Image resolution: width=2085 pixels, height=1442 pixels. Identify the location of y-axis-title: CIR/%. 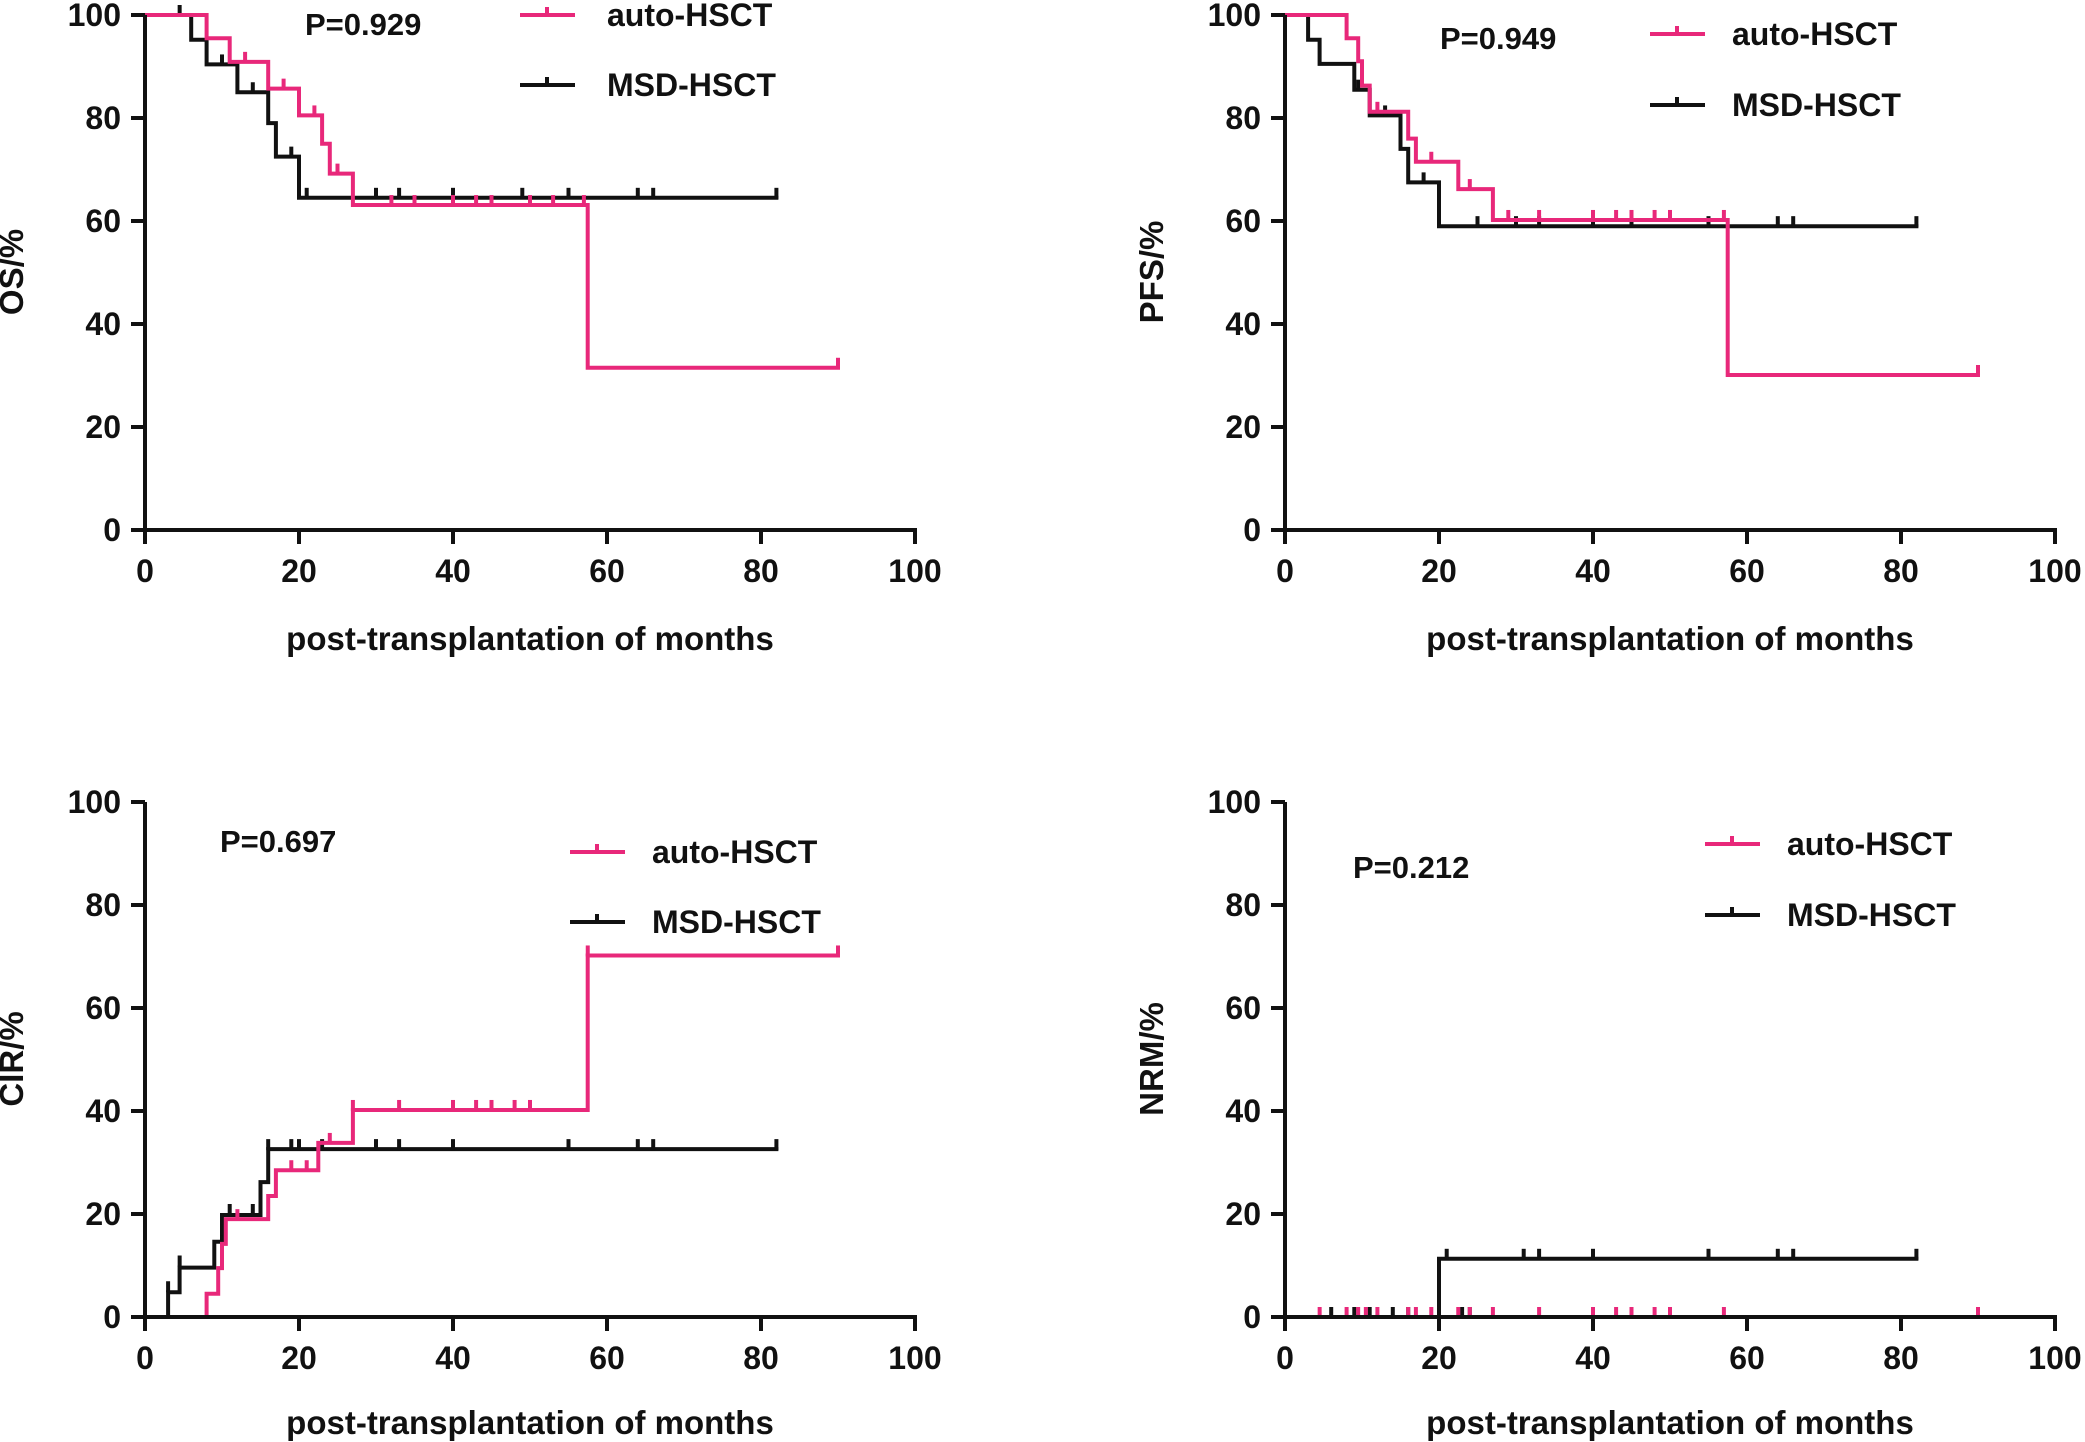
(15, 1058).